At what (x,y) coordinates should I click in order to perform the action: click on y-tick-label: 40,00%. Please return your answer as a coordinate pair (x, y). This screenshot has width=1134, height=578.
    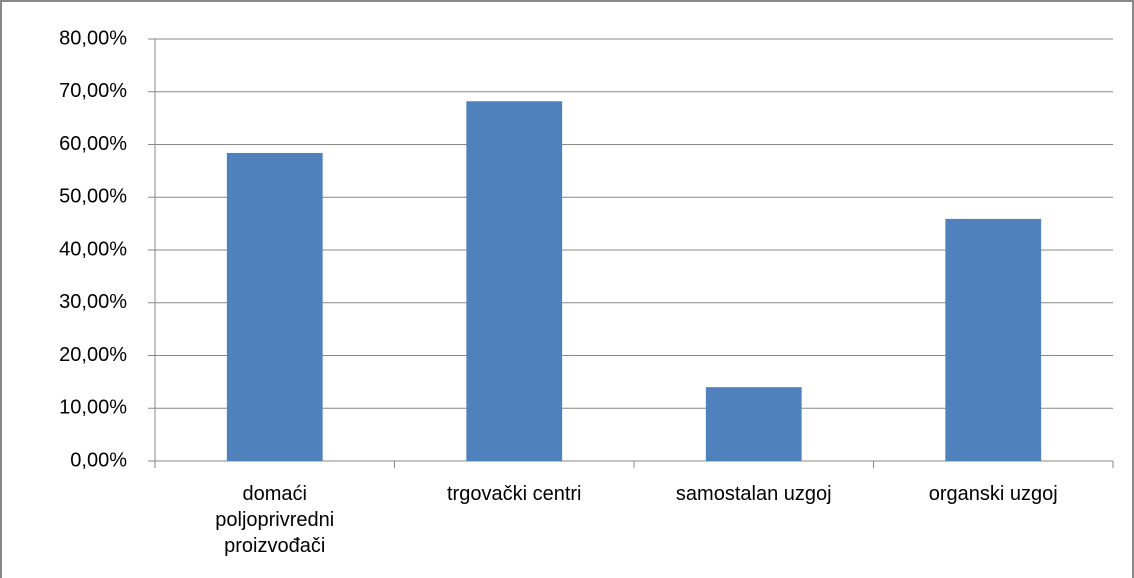
    Looking at the image, I should click on (93, 249).